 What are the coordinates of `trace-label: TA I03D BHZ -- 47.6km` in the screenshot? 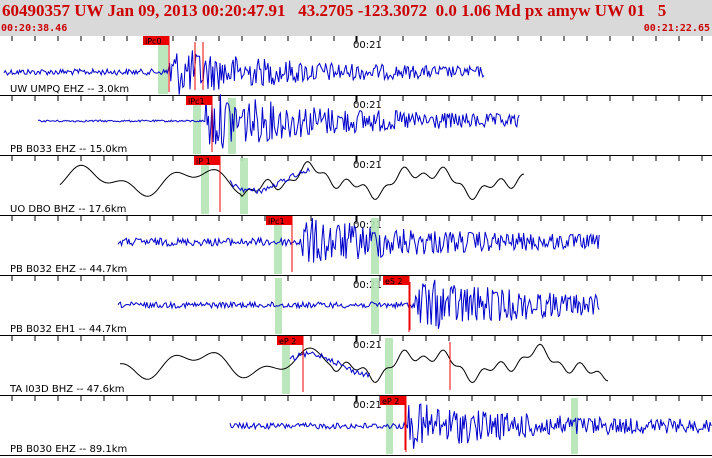 It's located at (67, 389).